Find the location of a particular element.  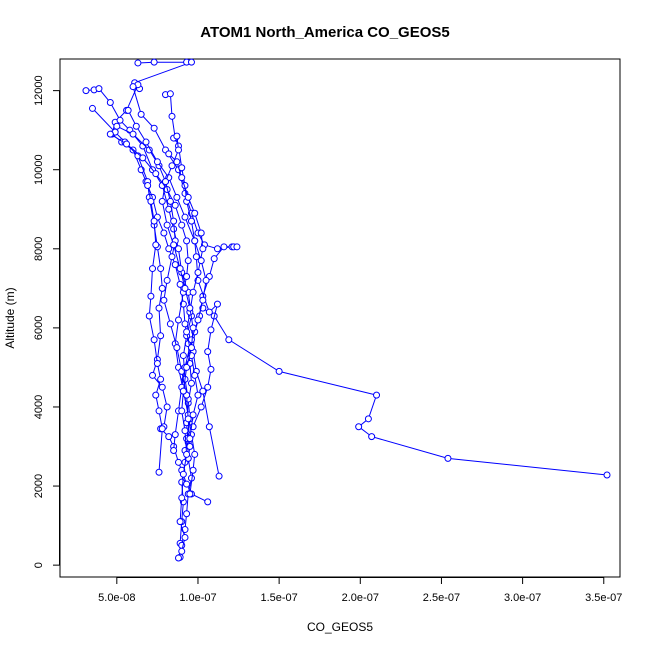

x-tick-label: 1.0e-07 is located at coordinates (197, 598).